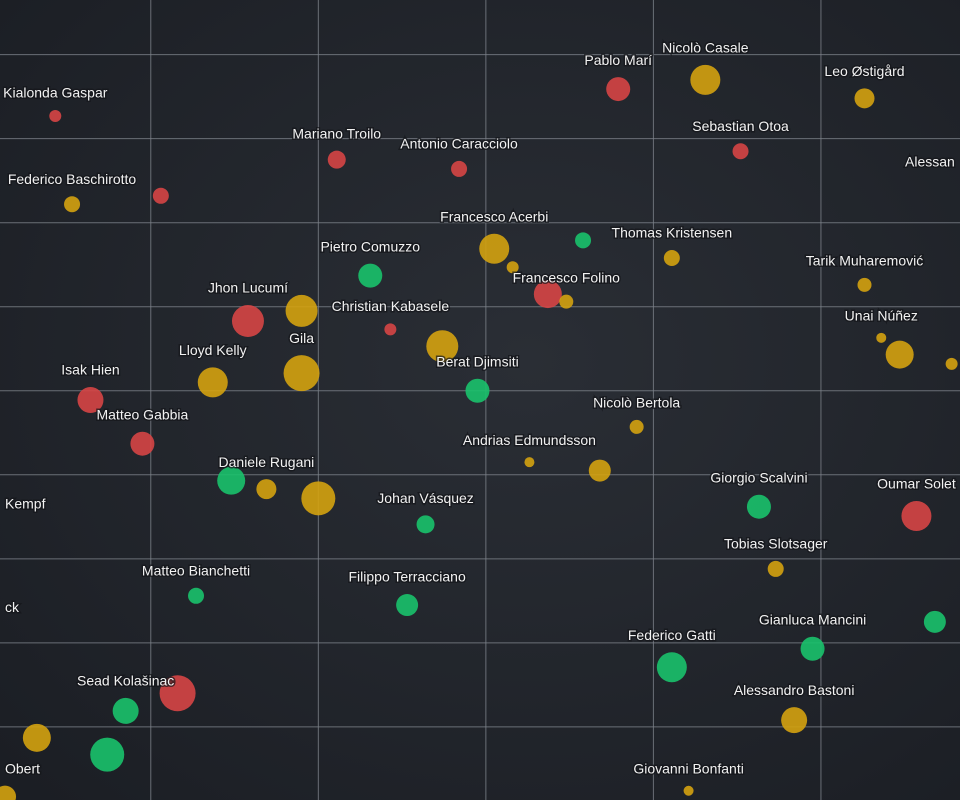  Describe the element at coordinates (213, 350) in the screenshot. I see `point-label: Lloyd Kelly` at that location.